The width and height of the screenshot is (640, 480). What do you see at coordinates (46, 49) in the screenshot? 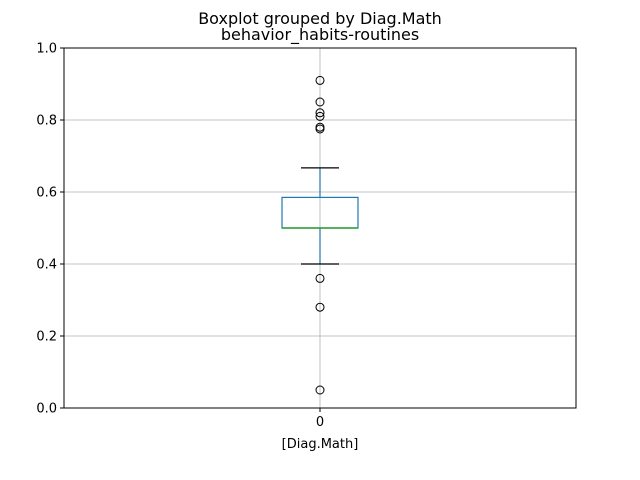
I see `y-tick-label: 1.0` at bounding box center [46, 49].